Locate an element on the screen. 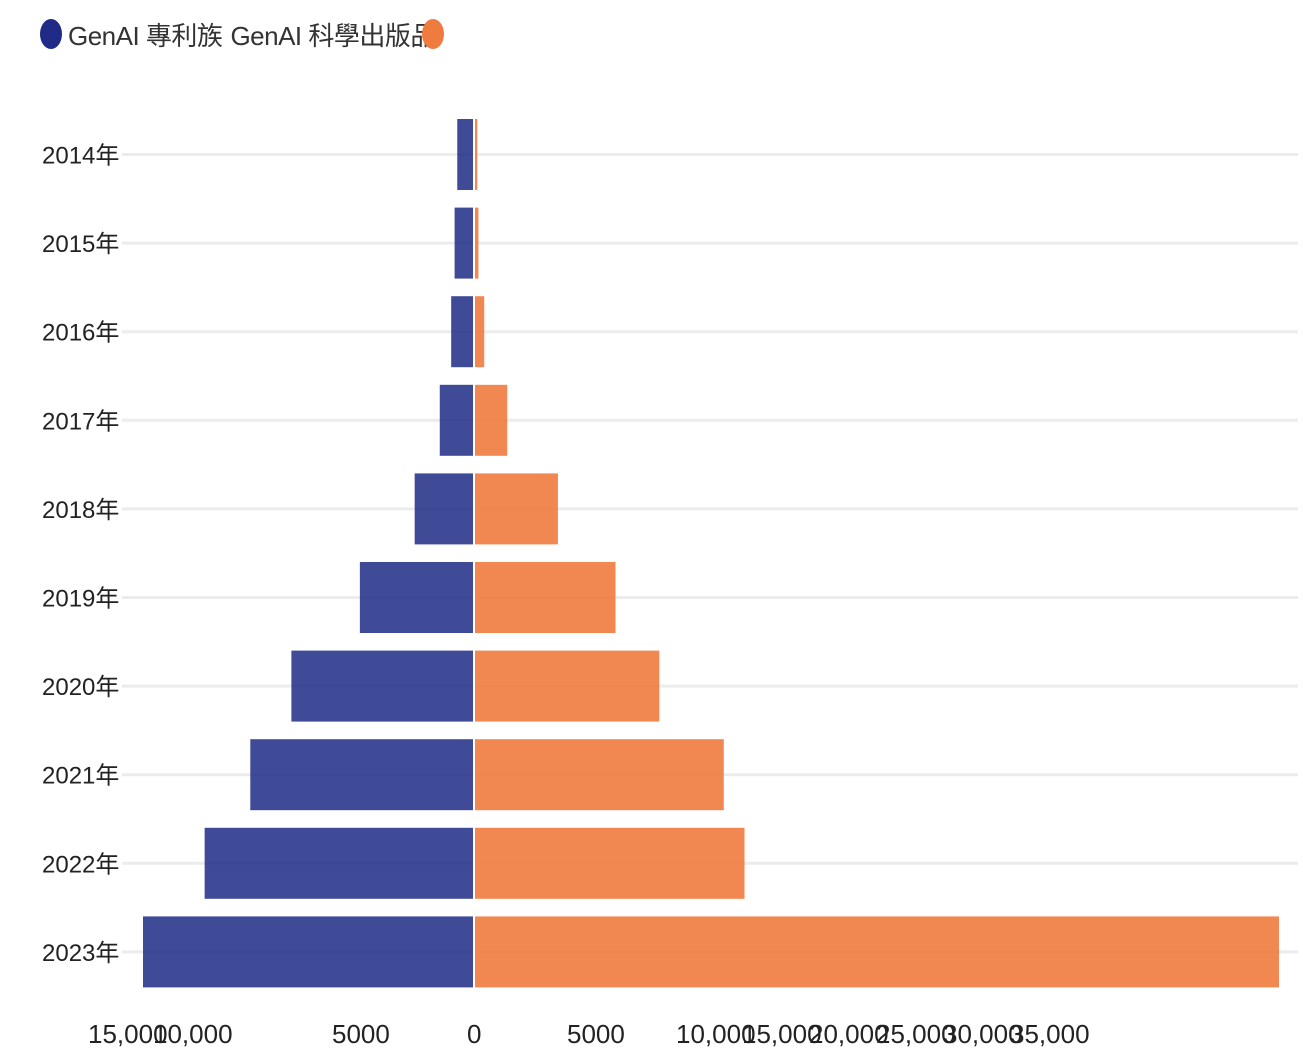 This screenshot has height=1060, width=1303. x-tick-label-right: 35,000 is located at coordinates (1050, 1034).